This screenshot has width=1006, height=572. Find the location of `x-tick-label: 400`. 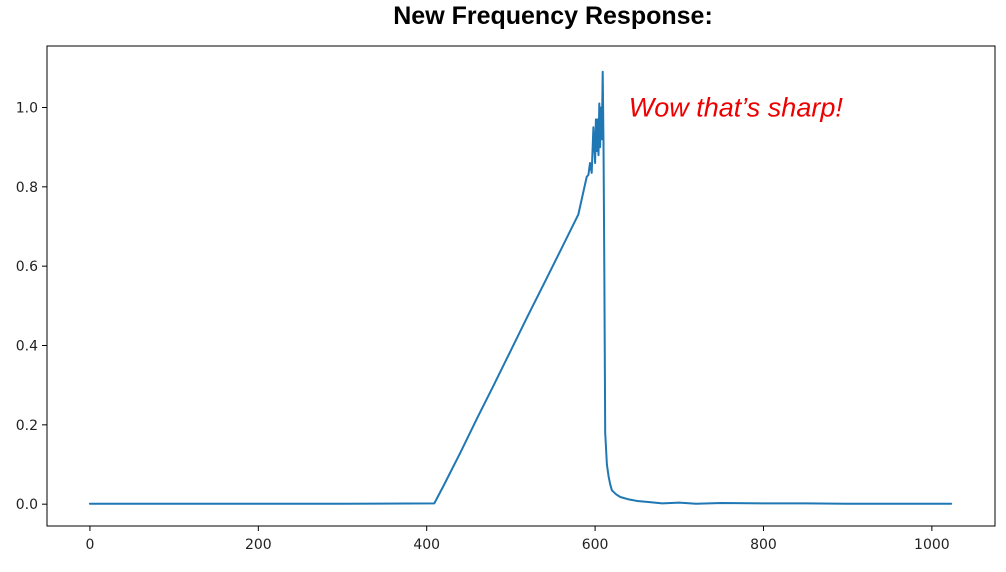

x-tick-label: 400 is located at coordinates (426, 545).